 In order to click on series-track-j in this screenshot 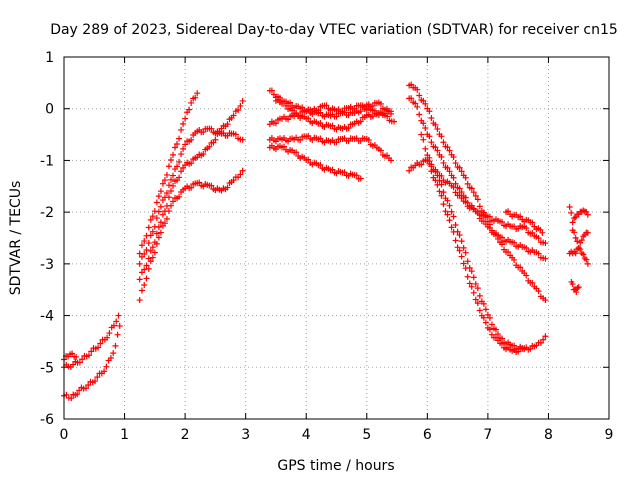, I will do `click(330, 148)`.